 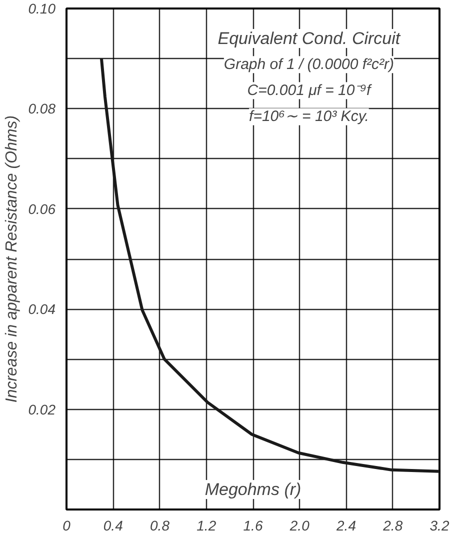 I want to click on x-tick-label: 3.2, so click(x=440, y=526).